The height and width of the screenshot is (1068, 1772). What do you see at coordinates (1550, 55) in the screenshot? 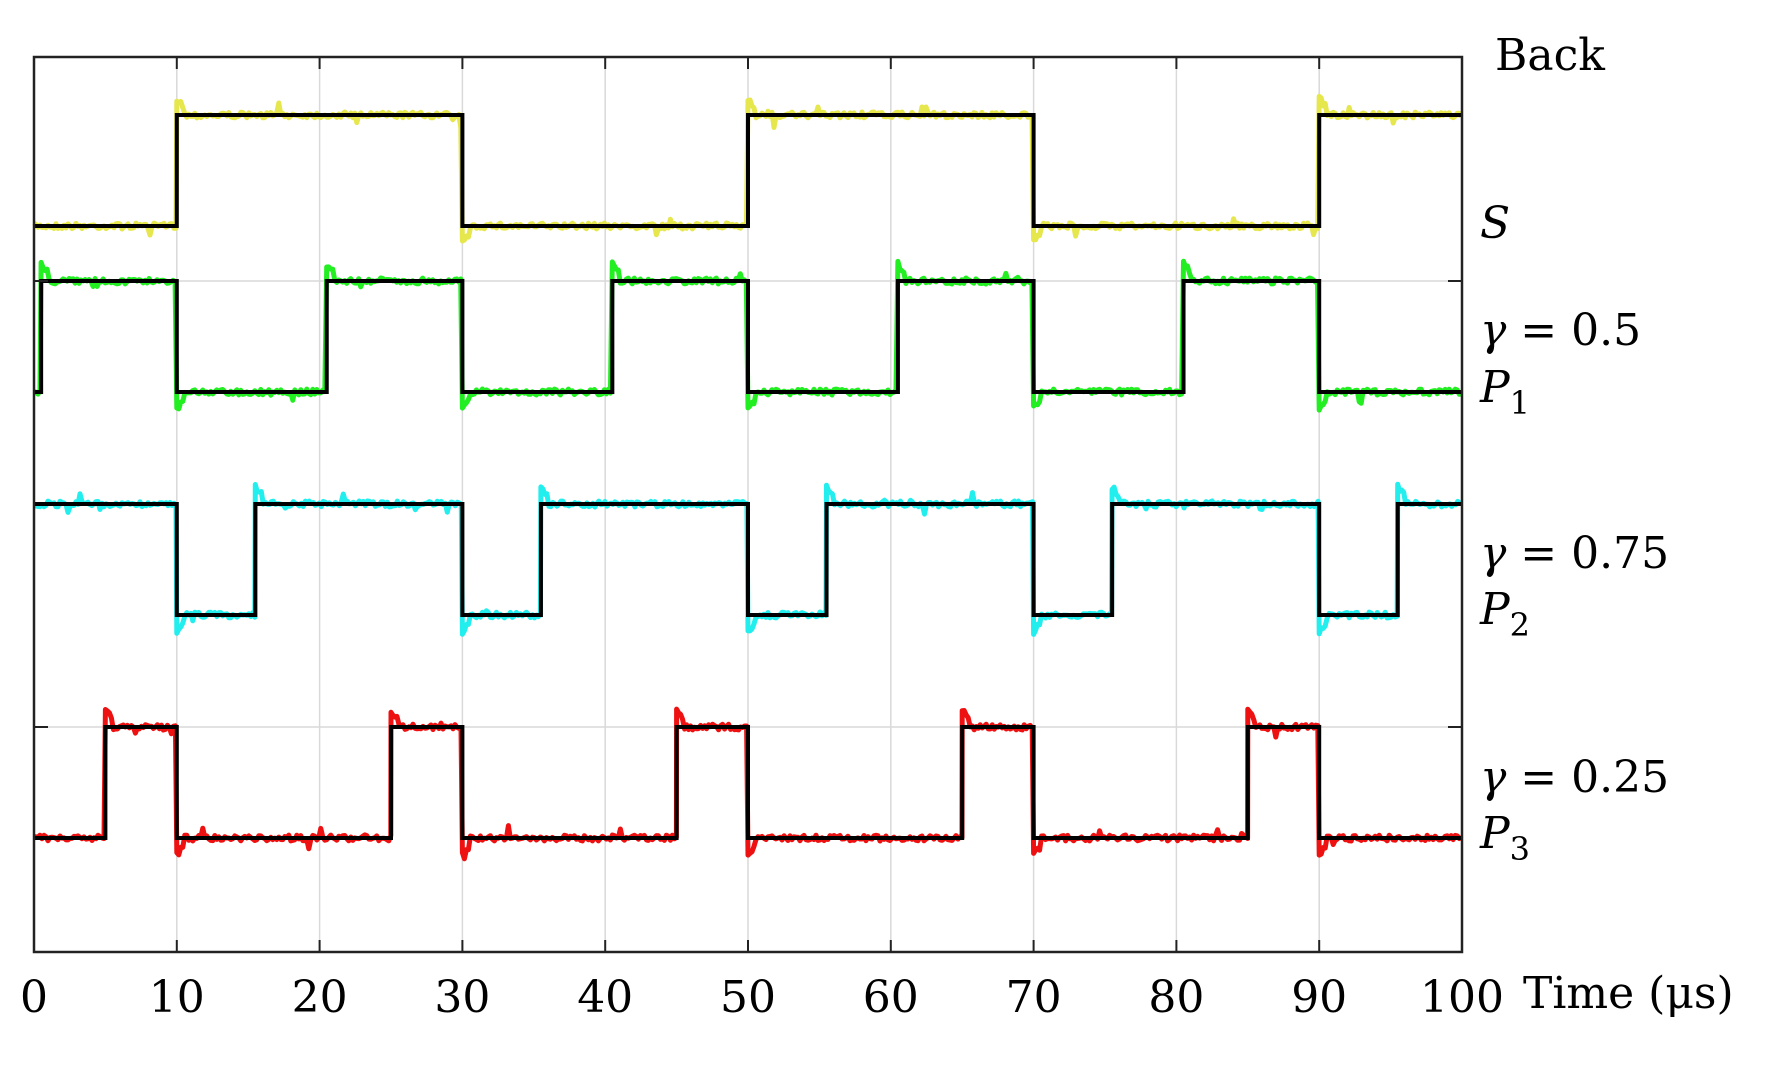
I see `label-back: Back` at bounding box center [1550, 55].